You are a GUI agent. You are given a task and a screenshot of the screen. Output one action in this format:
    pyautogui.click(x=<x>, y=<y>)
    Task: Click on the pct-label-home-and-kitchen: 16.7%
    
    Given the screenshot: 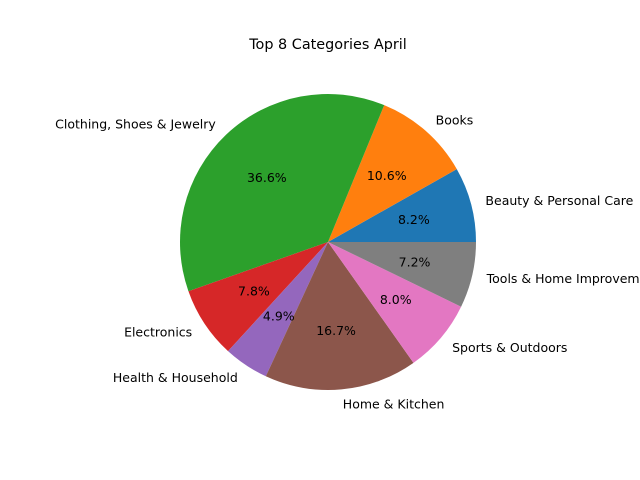 What is the action you would take?
    pyautogui.click(x=336, y=330)
    